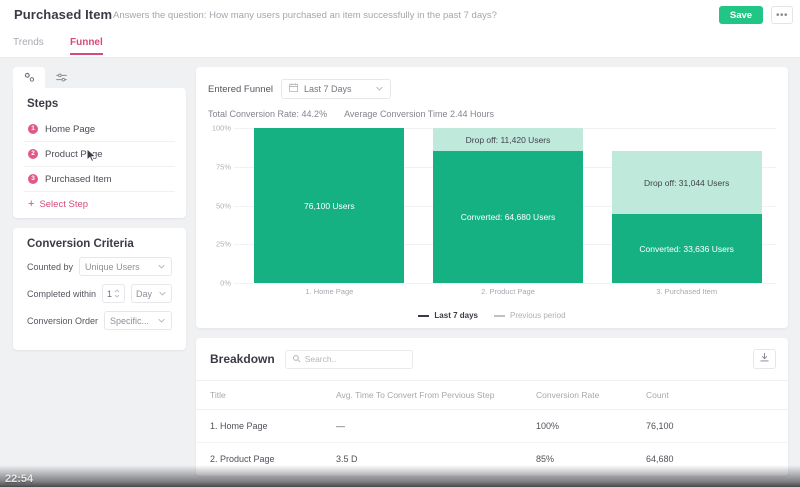 The width and height of the screenshot is (800, 487). Describe the element at coordinates (268, 114) in the screenshot. I see `total-conversion-rate: Total Conversion Rate: 44.2%` at that location.